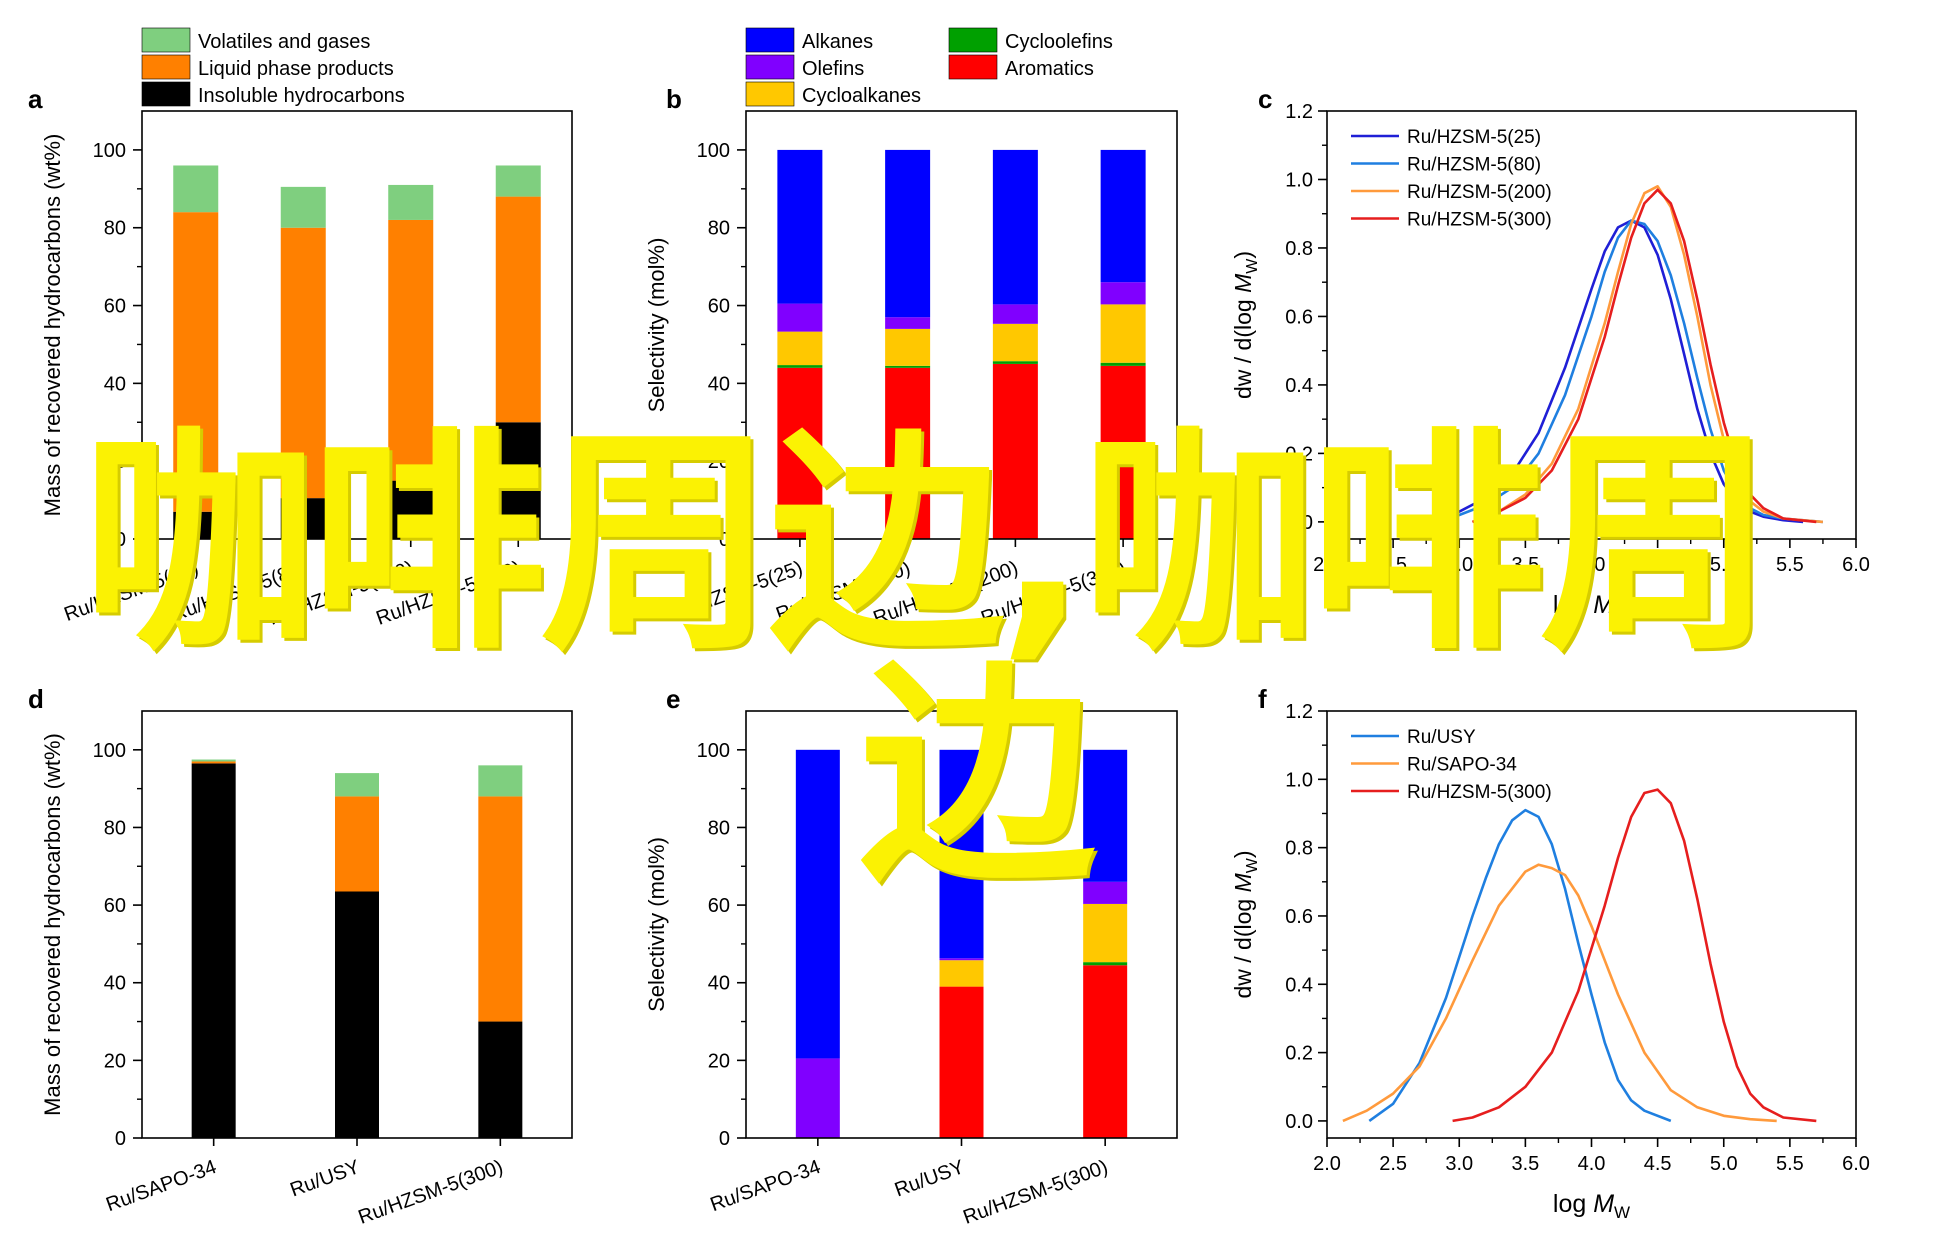  Describe the element at coordinates (35, 99) in the screenshot. I see `panel-letter-a: a` at that location.